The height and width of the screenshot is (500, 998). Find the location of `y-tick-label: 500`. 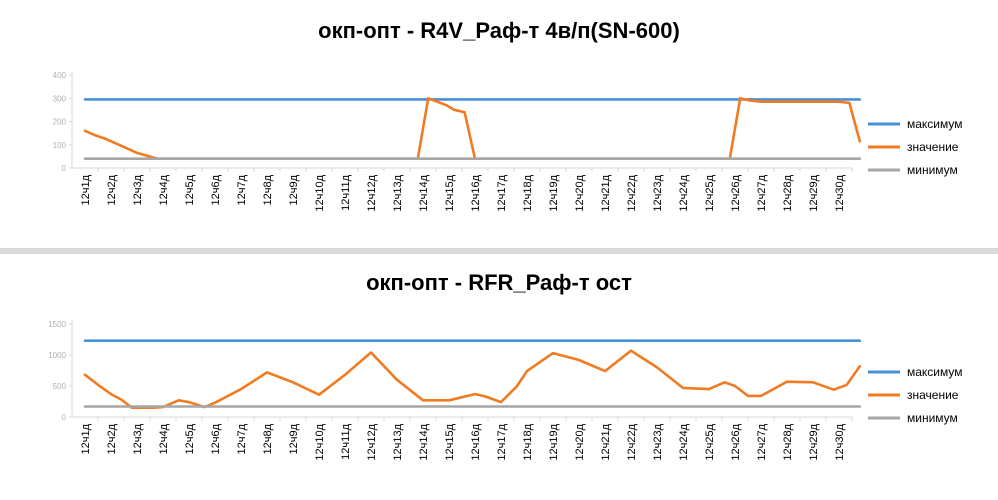

y-tick-label: 500 is located at coordinates (60, 386).